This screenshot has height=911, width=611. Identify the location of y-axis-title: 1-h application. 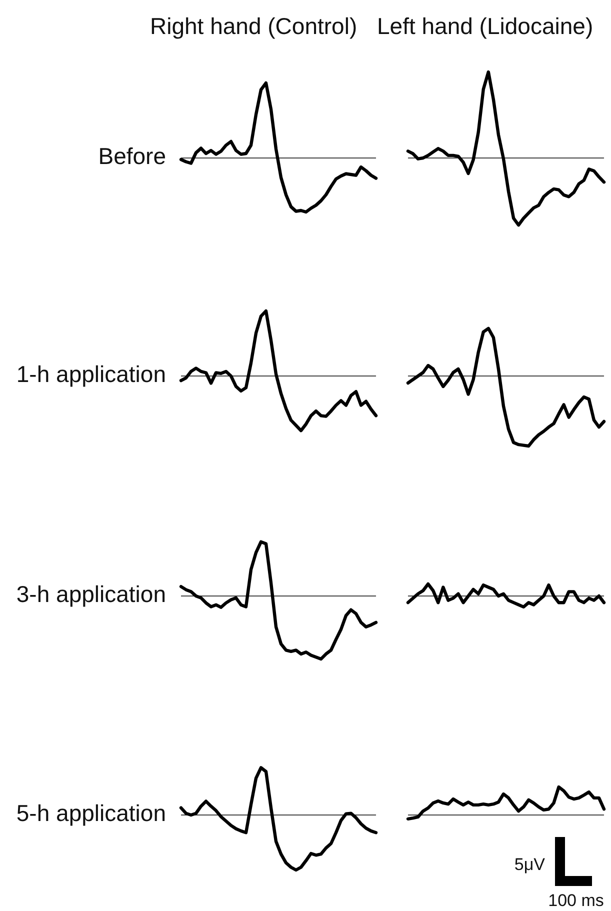
(91, 374).